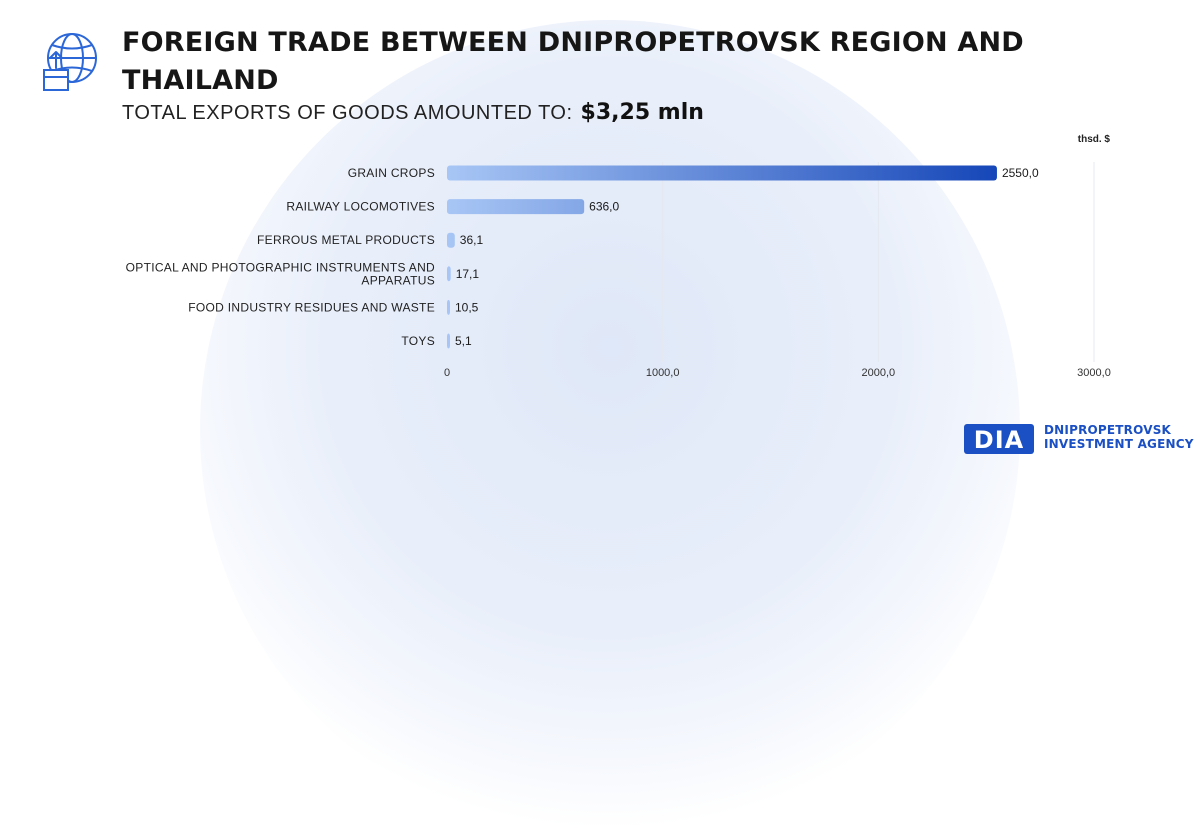 The height and width of the screenshot is (840, 1200). Describe the element at coordinates (1093, 139) in the screenshot. I see `unit-label: thsd. $` at that location.